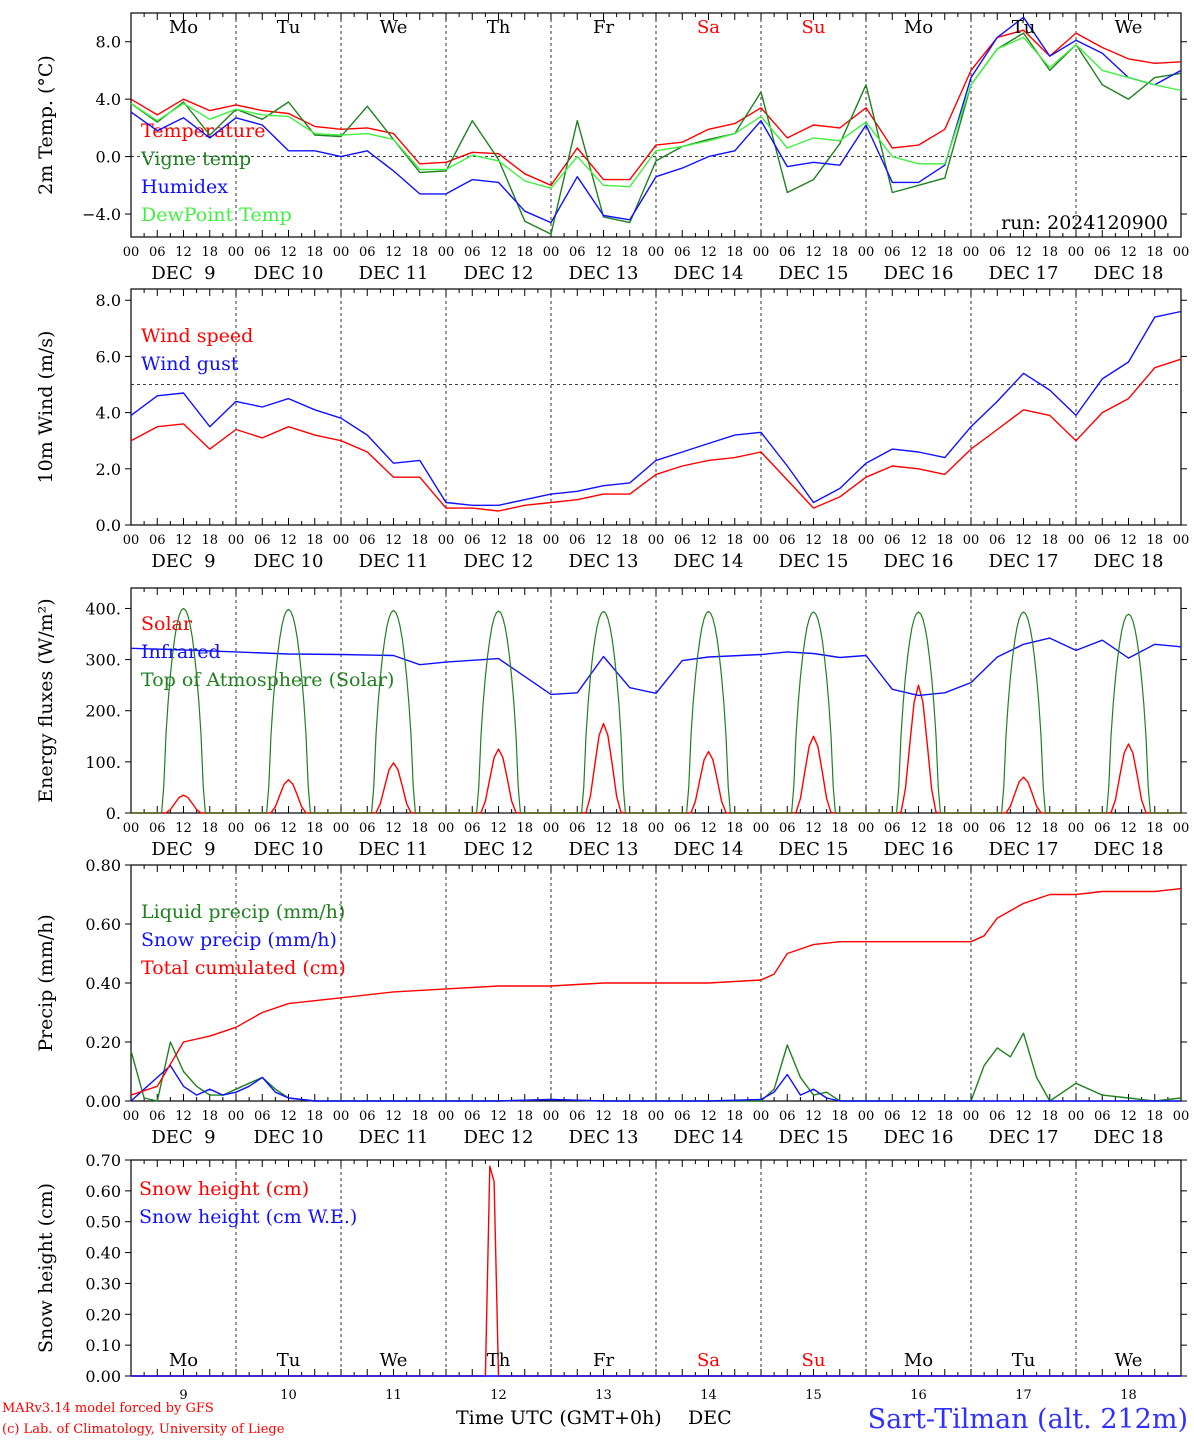  What do you see at coordinates (239, 940) in the screenshot?
I see `legend-entry: Snow precip (mm/h)` at bounding box center [239, 940].